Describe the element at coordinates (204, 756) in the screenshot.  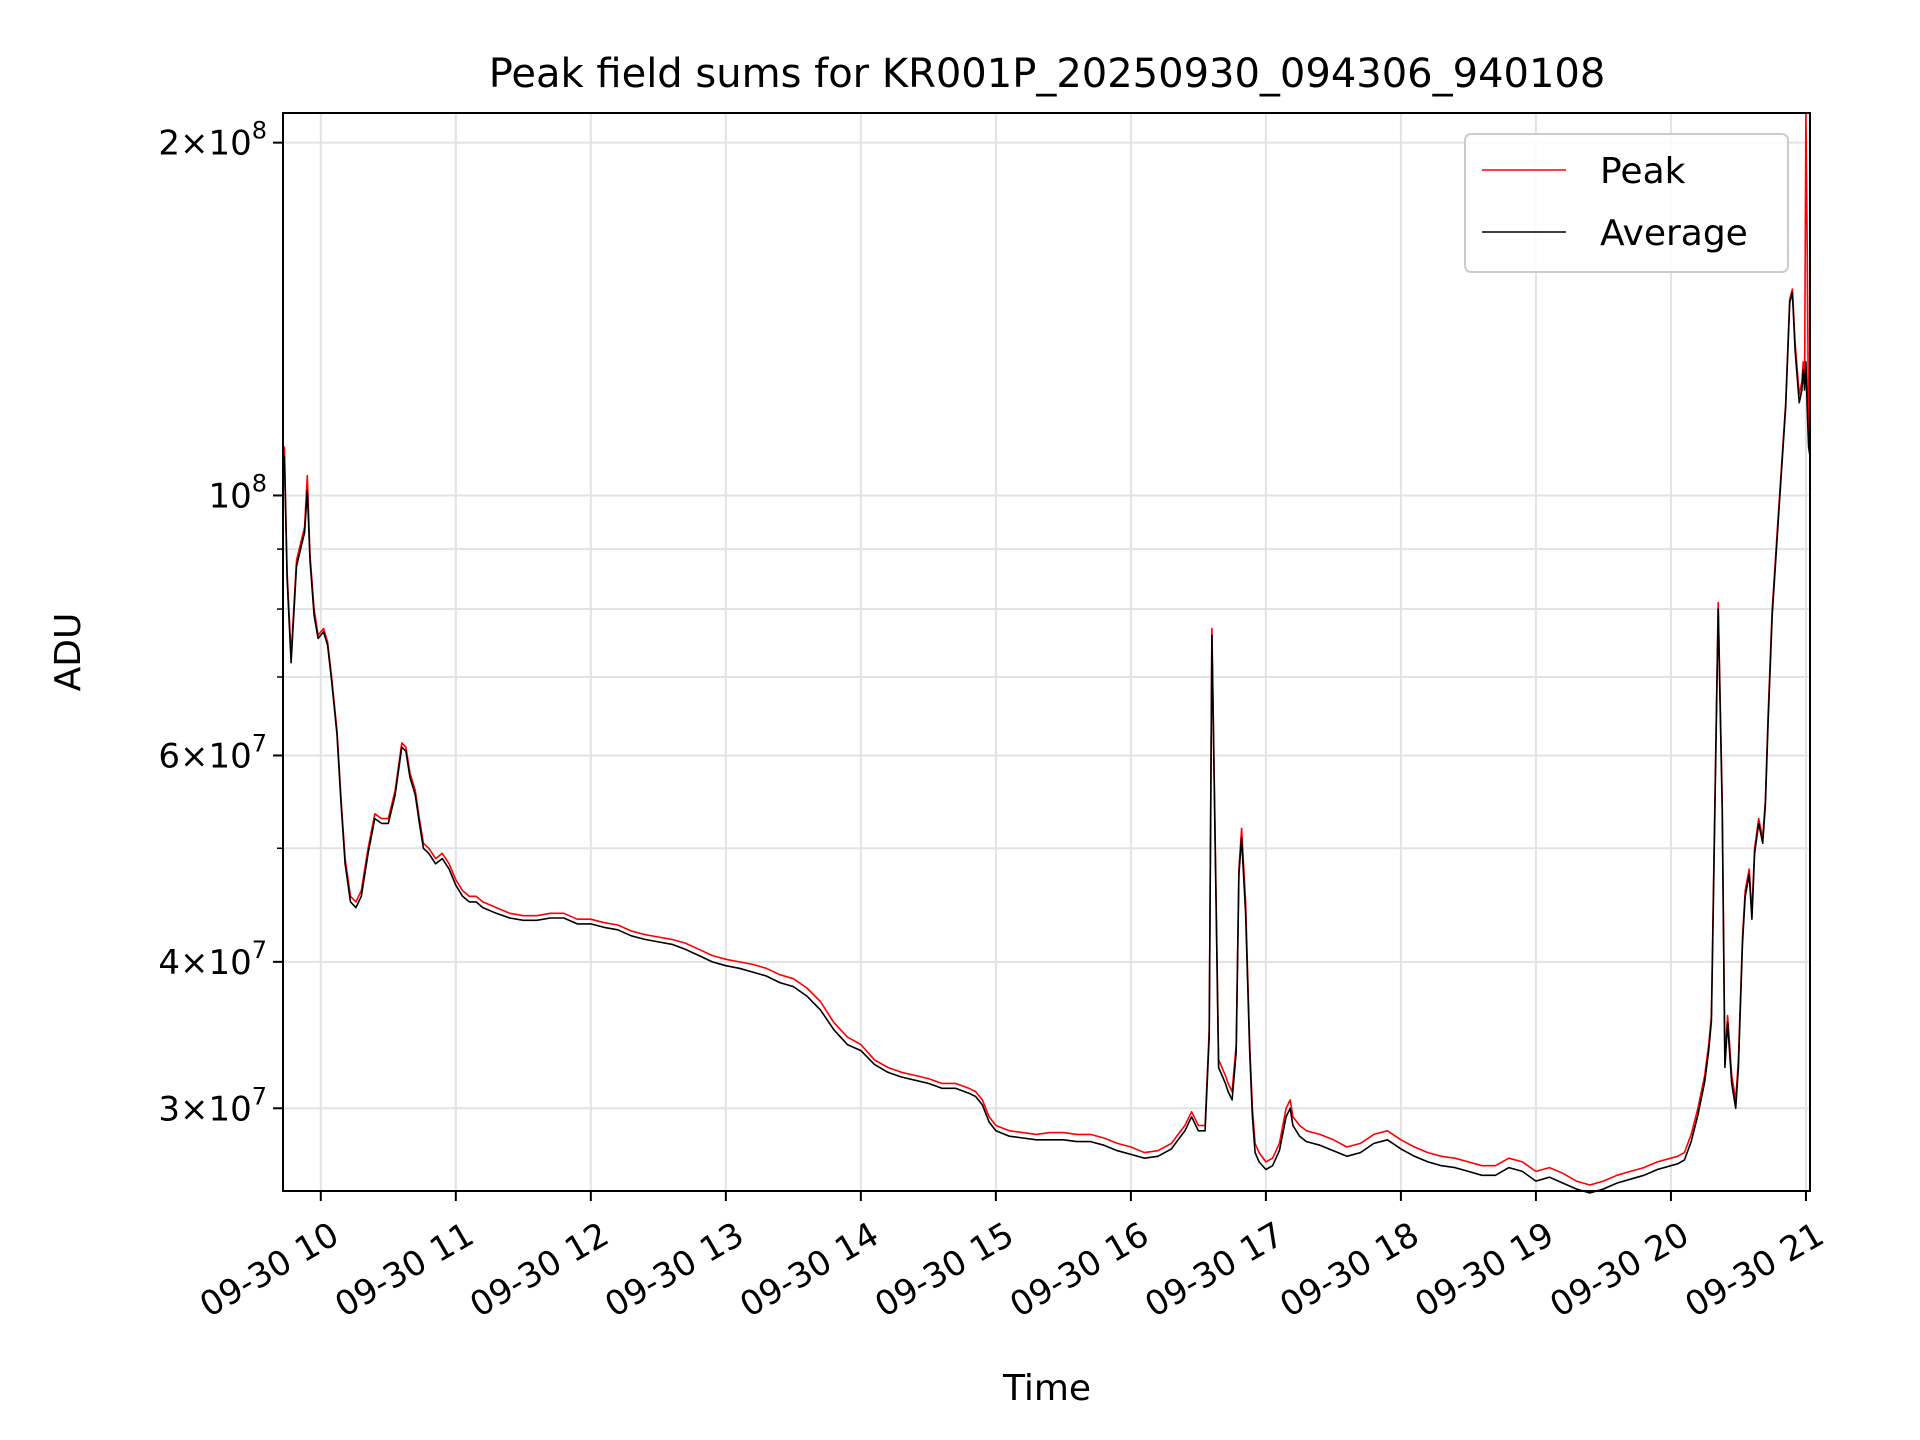
I see `y-tick-base: 6×10` at that location.